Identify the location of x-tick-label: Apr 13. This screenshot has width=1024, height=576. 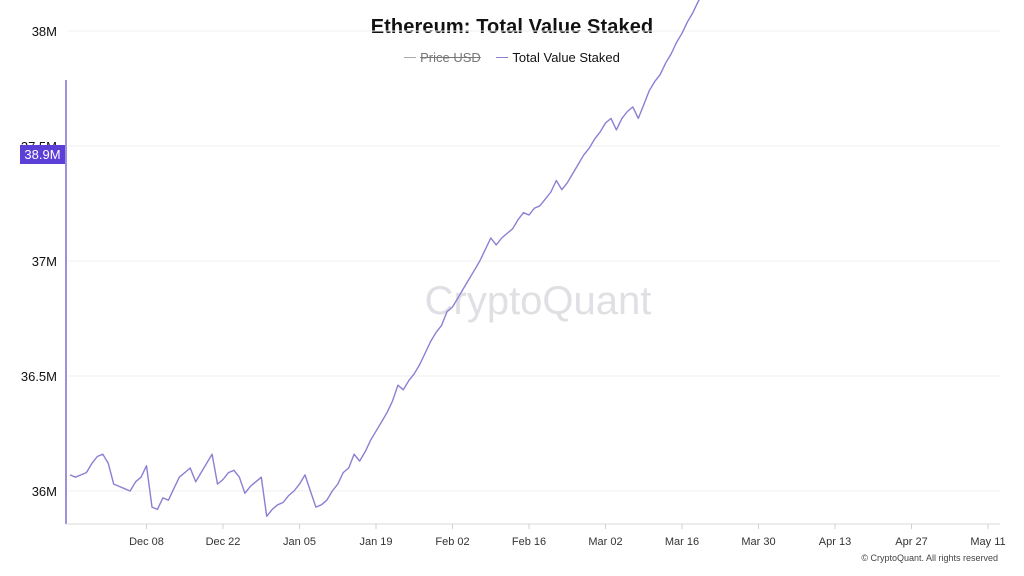
(835, 542).